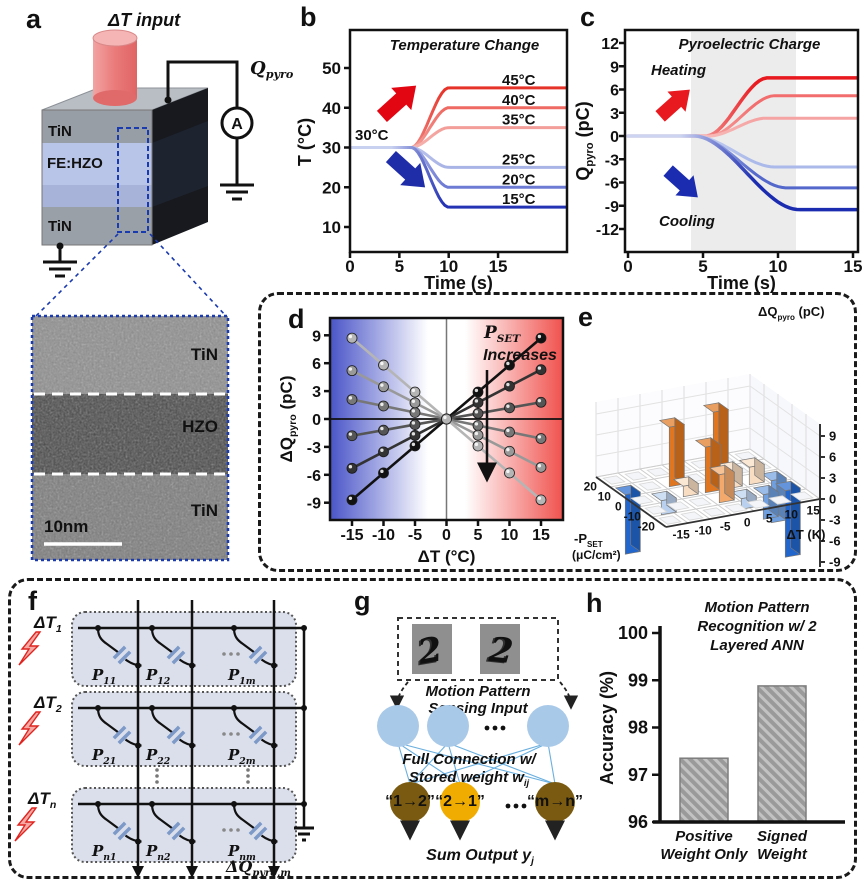 The height and width of the screenshot is (885, 865). I want to click on output-arrow, so click(274, 872).